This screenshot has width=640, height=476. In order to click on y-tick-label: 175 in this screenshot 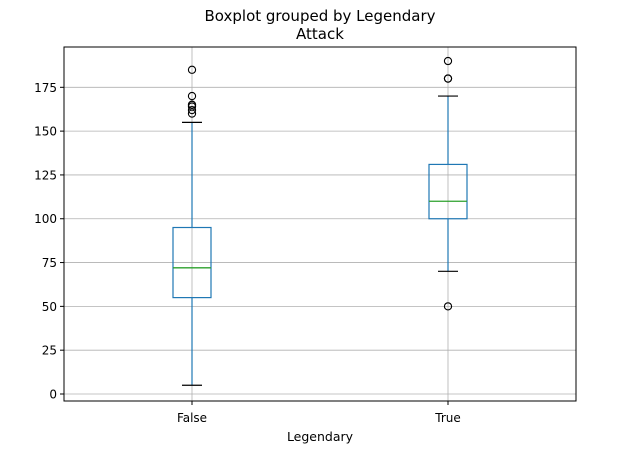, I will do `click(45, 88)`.